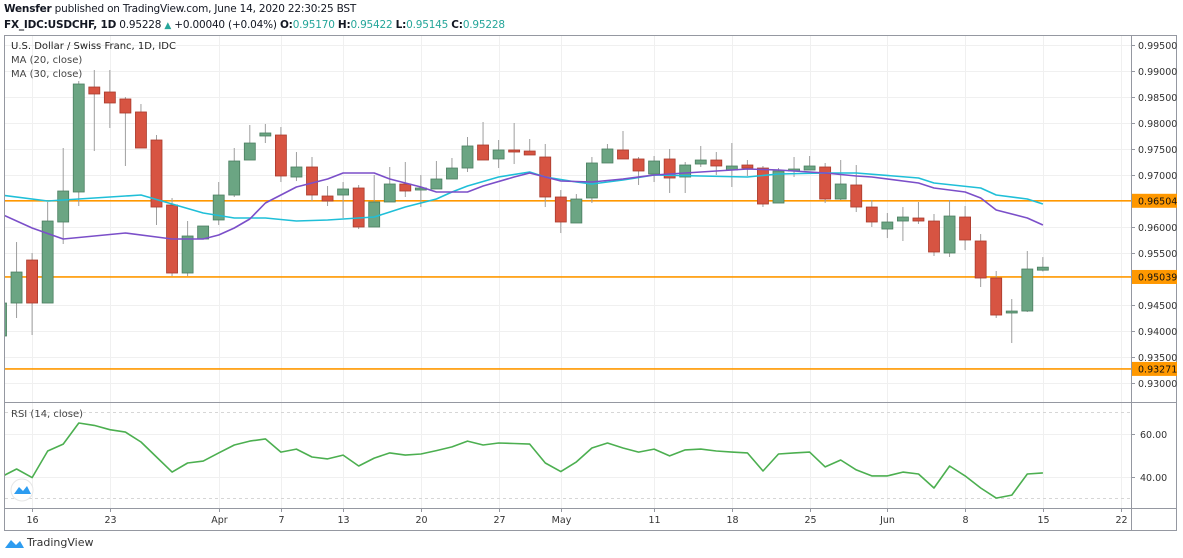 The image size is (1183, 558). I want to click on legend-rsi: RSI (14, close), so click(47, 414).